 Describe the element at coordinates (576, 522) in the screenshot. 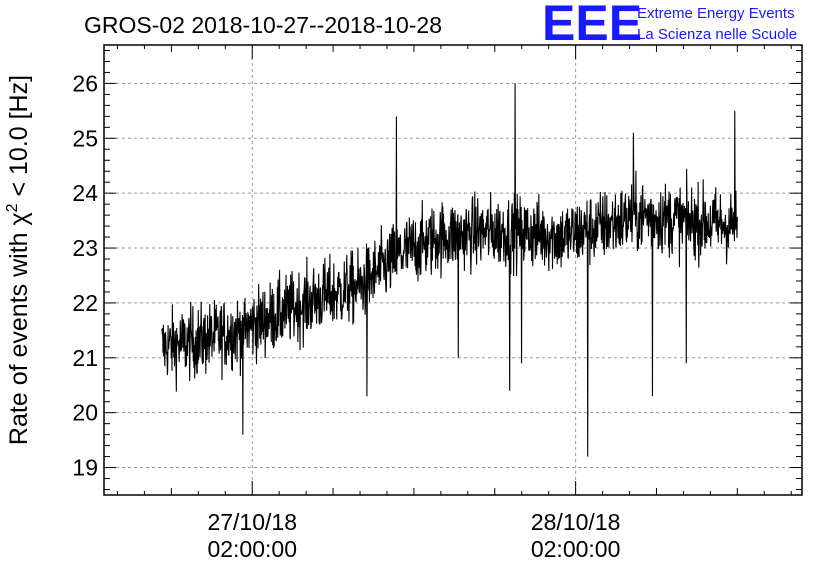

I see `x-tick-date: 28/10/18` at that location.